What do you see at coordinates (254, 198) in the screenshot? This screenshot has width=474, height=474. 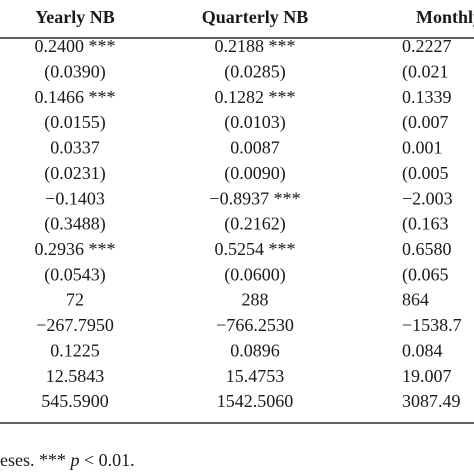 I see `cell: −0.8937 ***` at bounding box center [254, 198].